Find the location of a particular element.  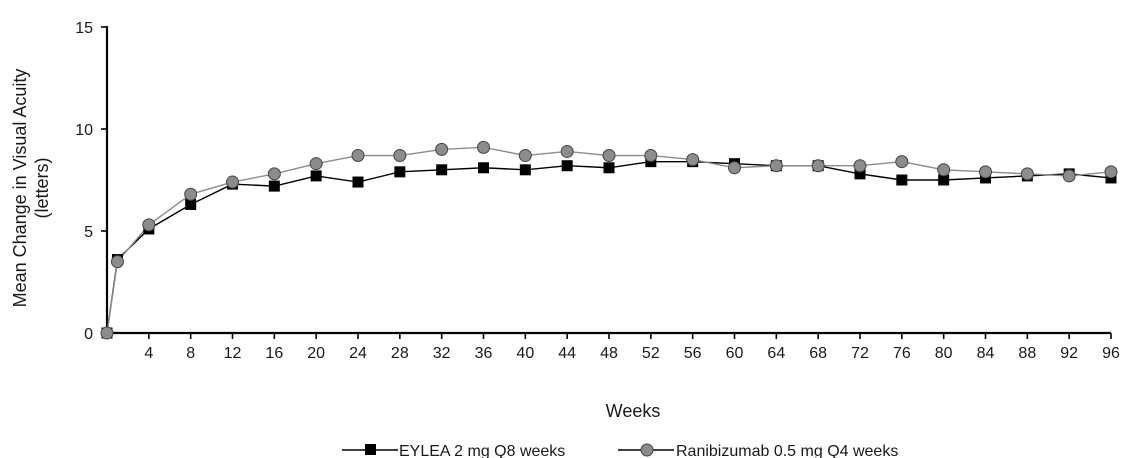

x-tick-label: 60 is located at coordinates (735, 353).